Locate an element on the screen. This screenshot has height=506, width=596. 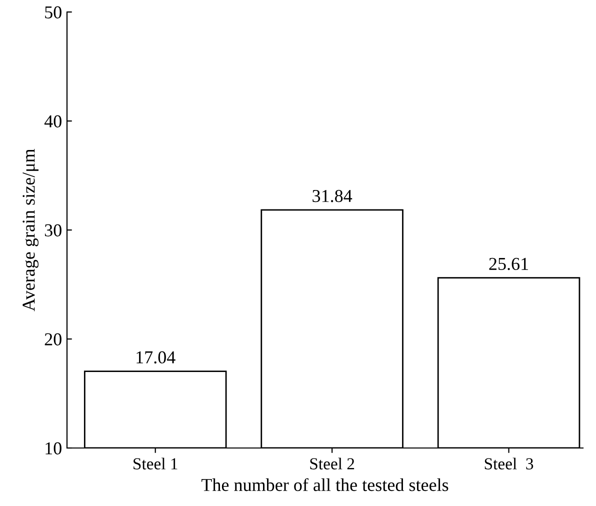
data-label: 25.61 is located at coordinates (508, 264).